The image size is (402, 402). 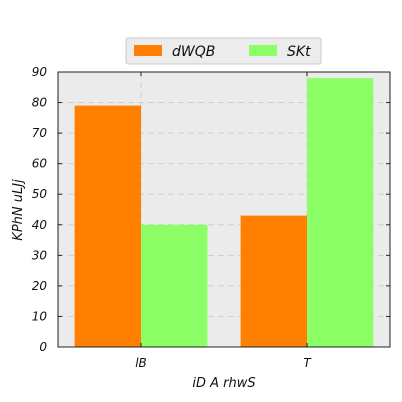 What do you see at coordinates (193, 52) in the screenshot?
I see `legend-label-dwqb: dWQB` at bounding box center [193, 52].